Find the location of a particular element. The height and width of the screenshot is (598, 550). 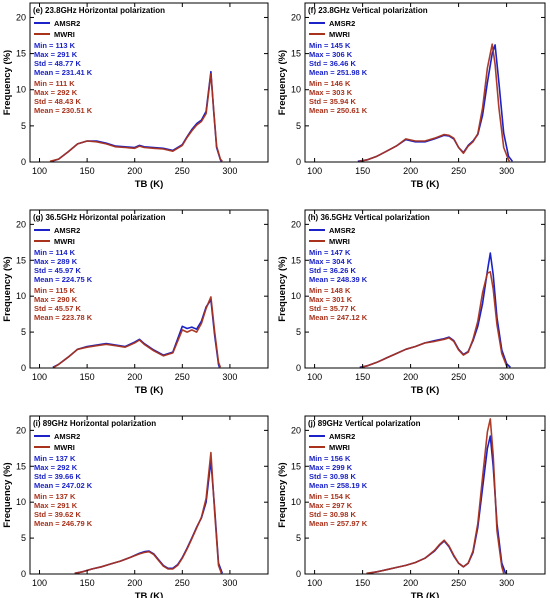

stats-line: Std = 45.57 K is located at coordinates (57, 308).